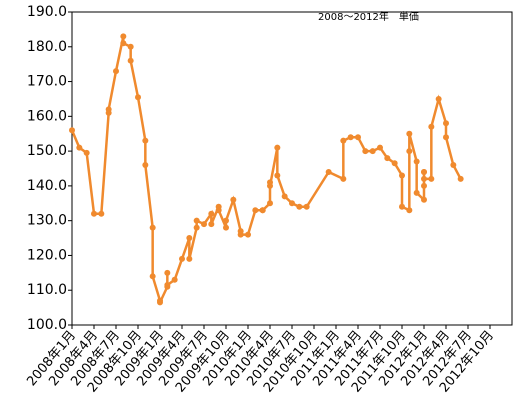 The image size is (521, 417). What do you see at coordinates (47, 186) in the screenshot?
I see `y-tick-label: 140.0` at bounding box center [47, 186].